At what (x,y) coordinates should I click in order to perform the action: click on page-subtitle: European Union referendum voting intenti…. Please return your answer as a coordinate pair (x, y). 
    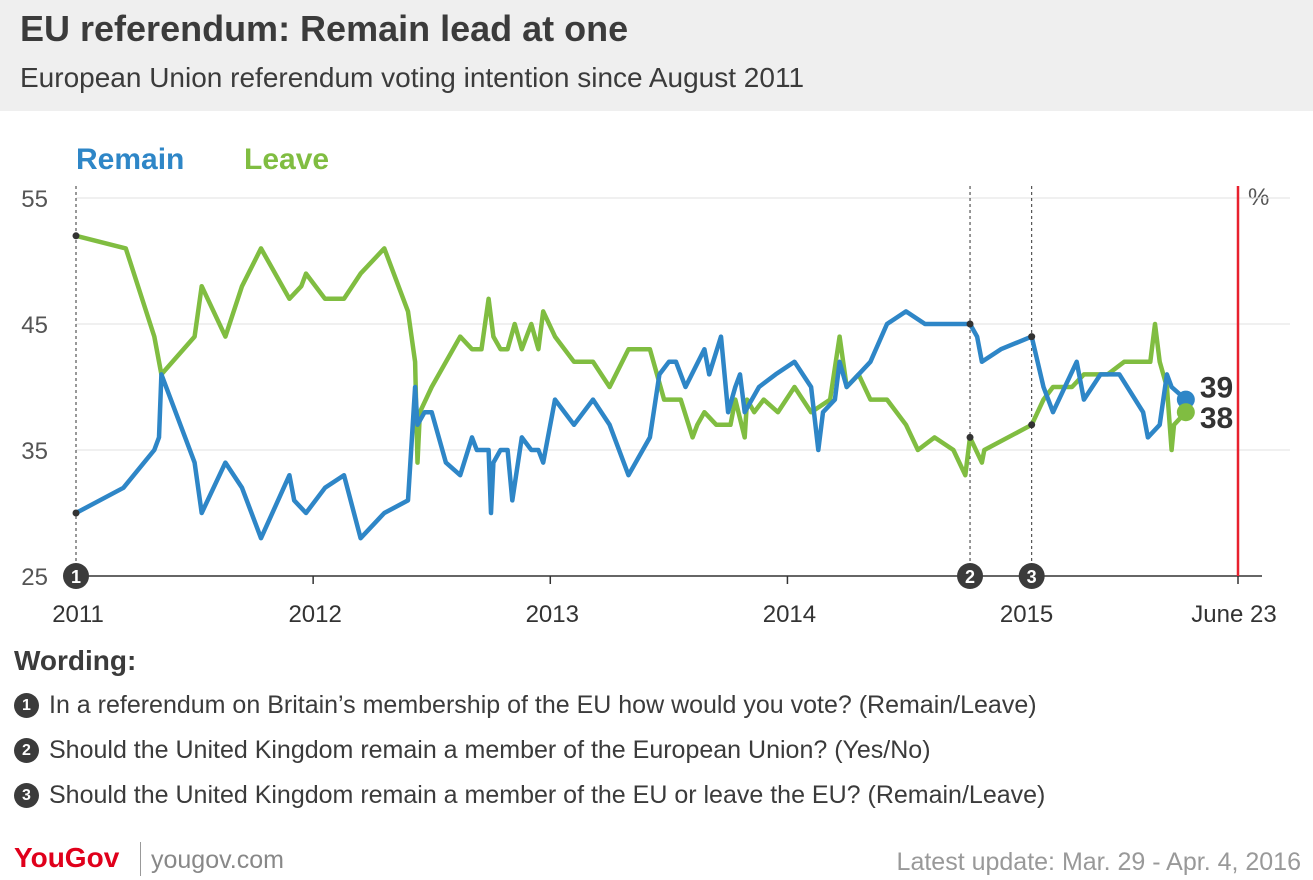
    Looking at the image, I should click on (412, 77).